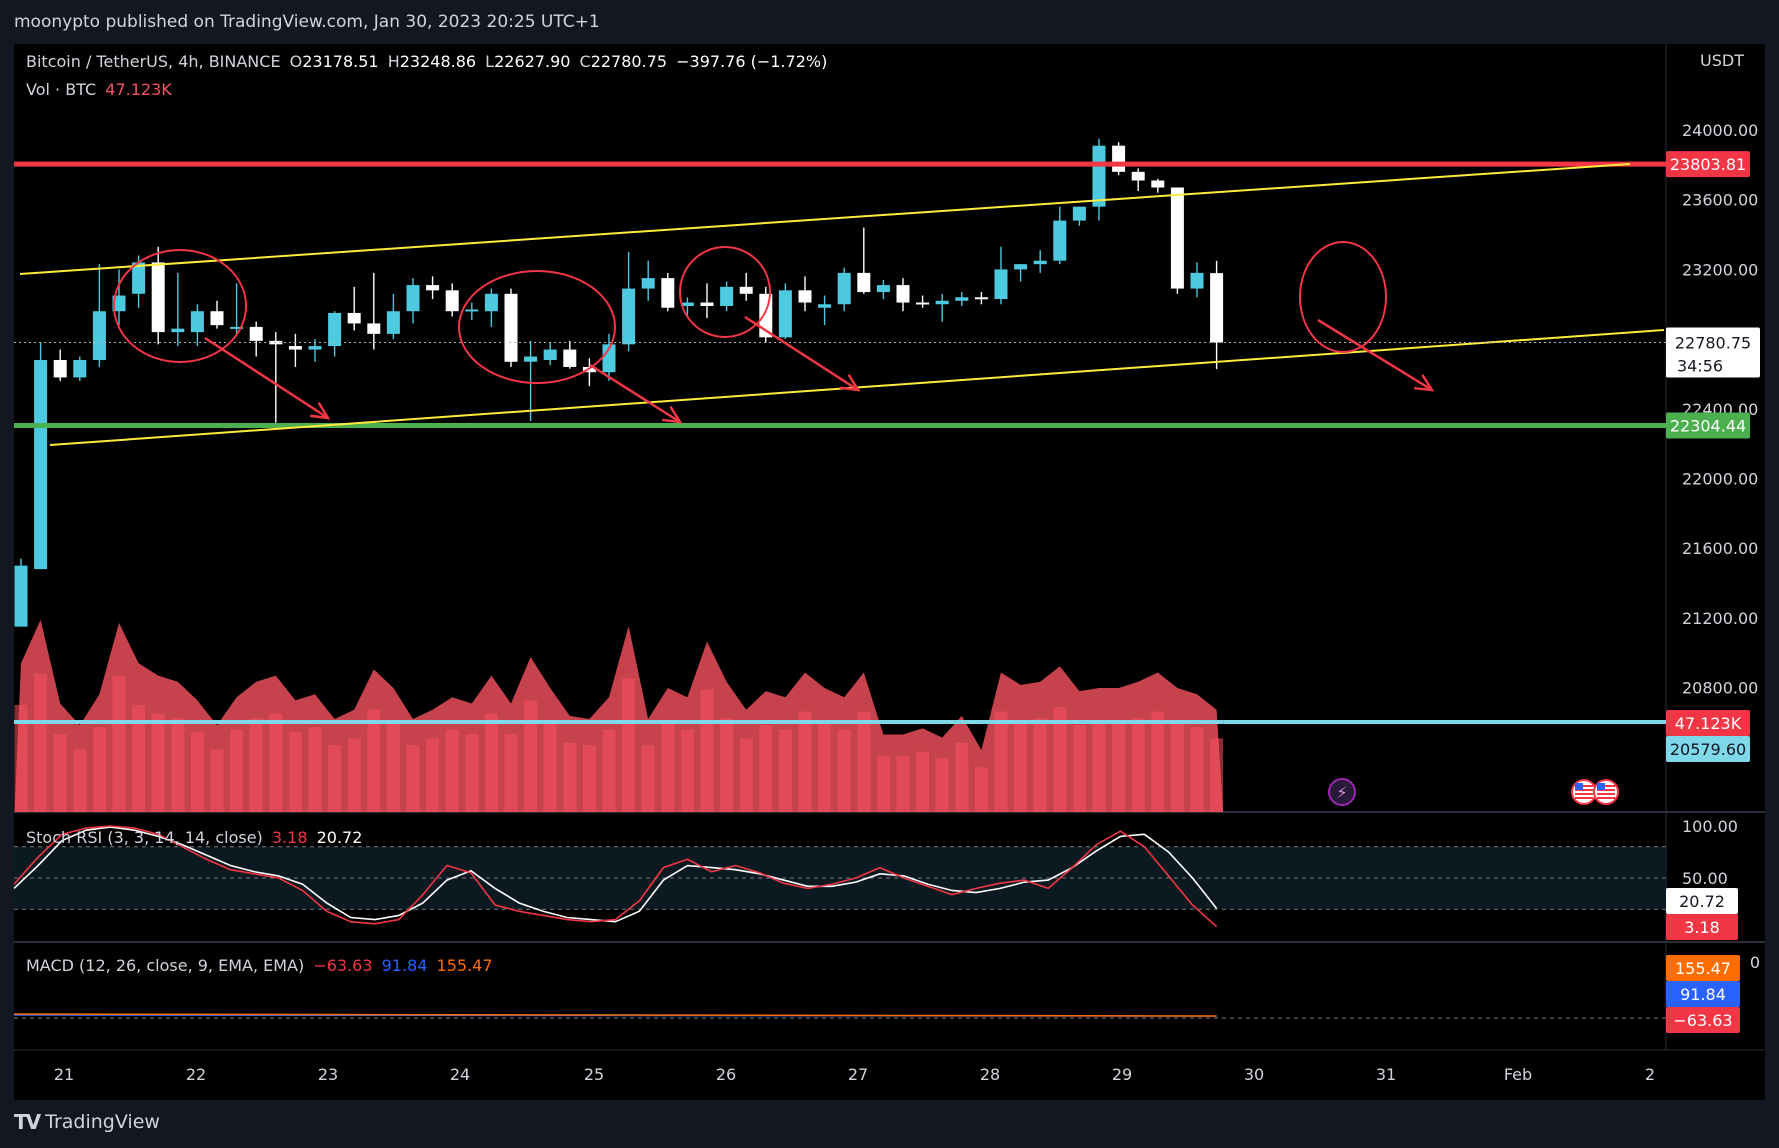  What do you see at coordinates (726, 1074) in the screenshot?
I see `time-axis-label: 26` at bounding box center [726, 1074].